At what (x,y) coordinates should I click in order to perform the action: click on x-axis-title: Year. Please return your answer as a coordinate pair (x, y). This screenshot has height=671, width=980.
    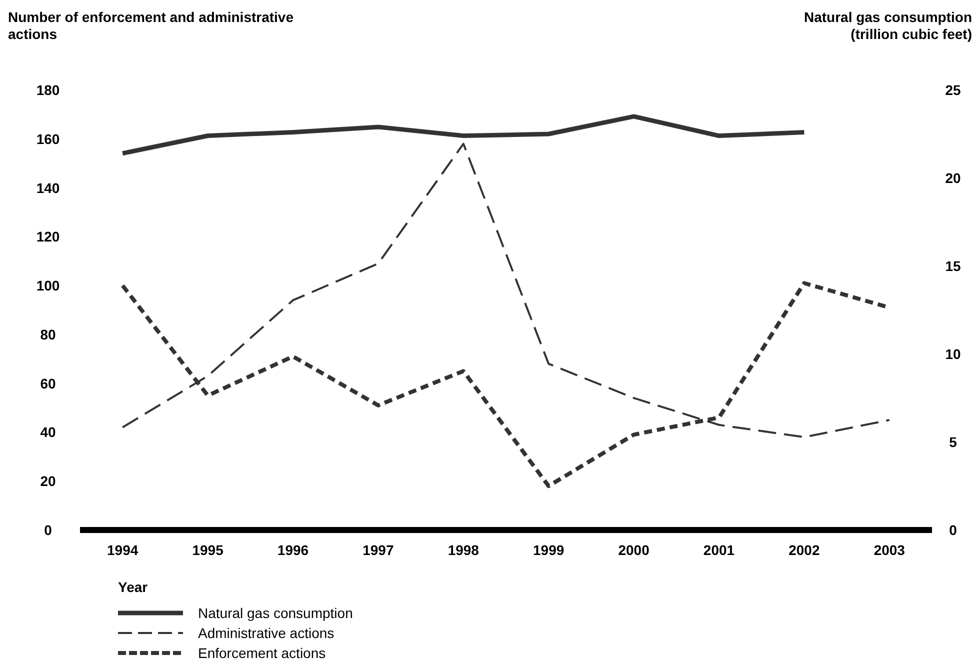
    Looking at the image, I should click on (133, 587).